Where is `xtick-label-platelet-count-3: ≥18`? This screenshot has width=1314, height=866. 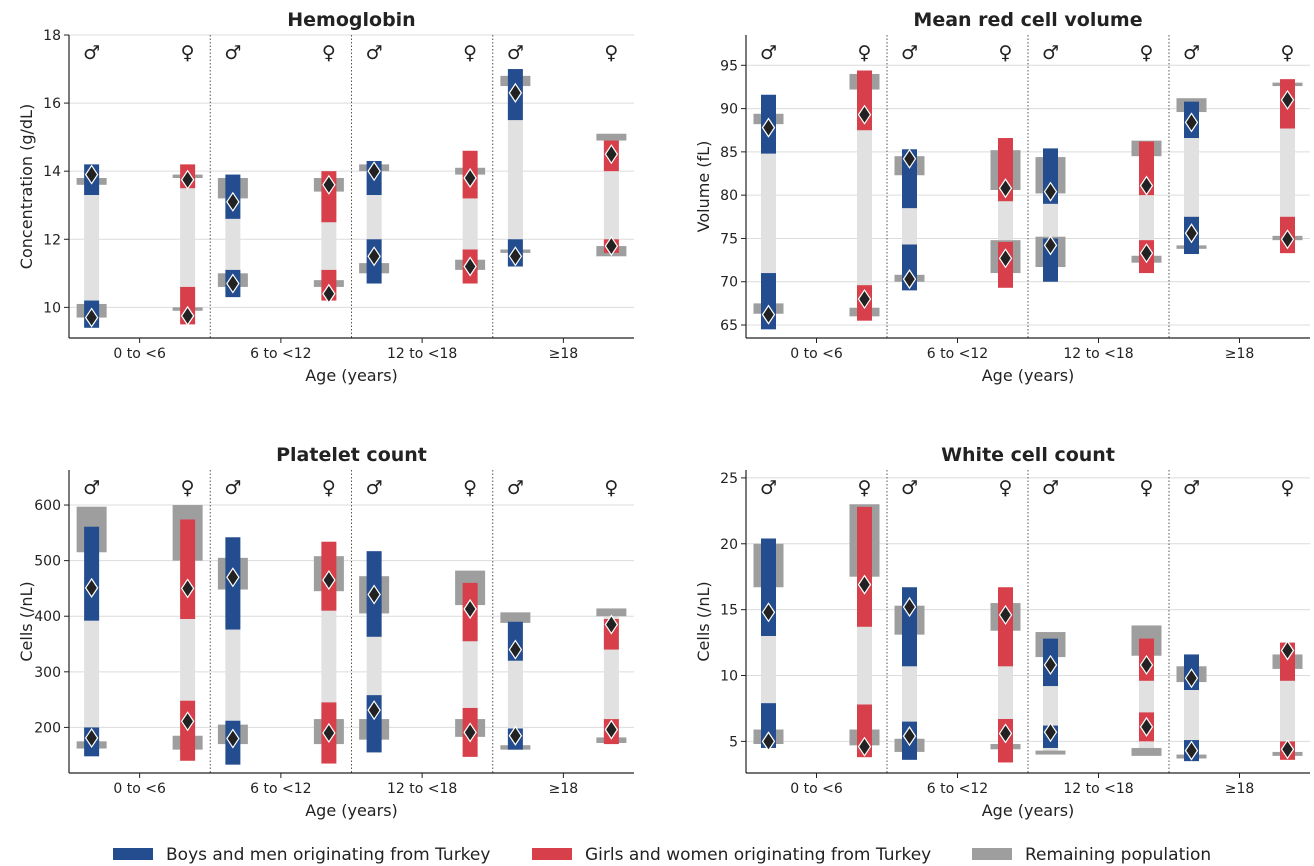
xtick-label-platelet-count-3: ≥18 is located at coordinates (564, 789).